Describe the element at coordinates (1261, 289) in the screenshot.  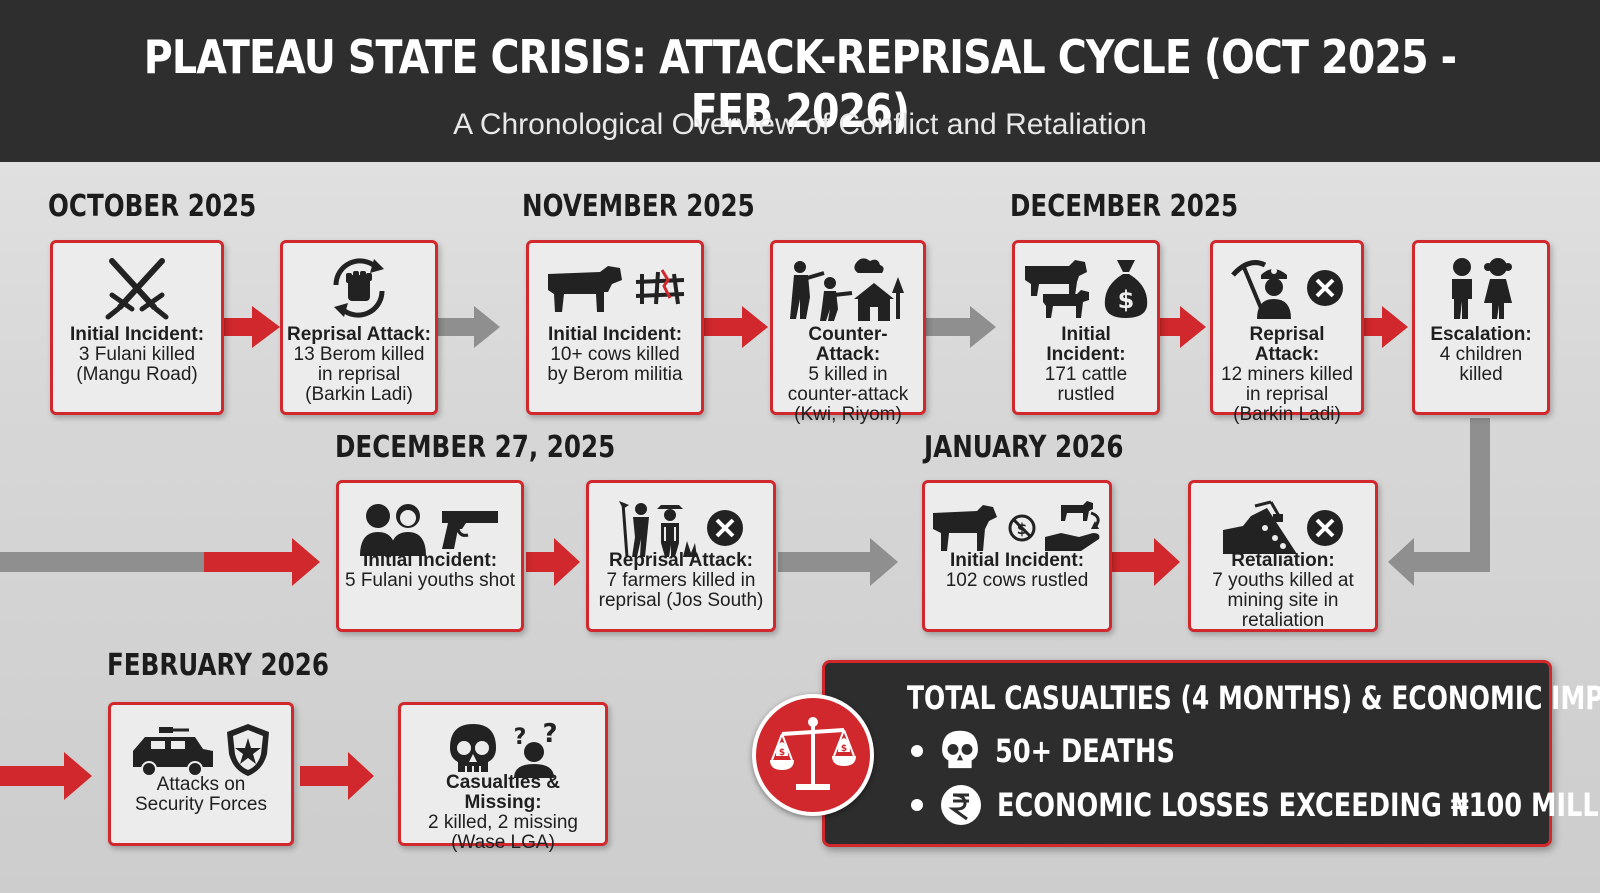
I see `miner-icon` at that location.